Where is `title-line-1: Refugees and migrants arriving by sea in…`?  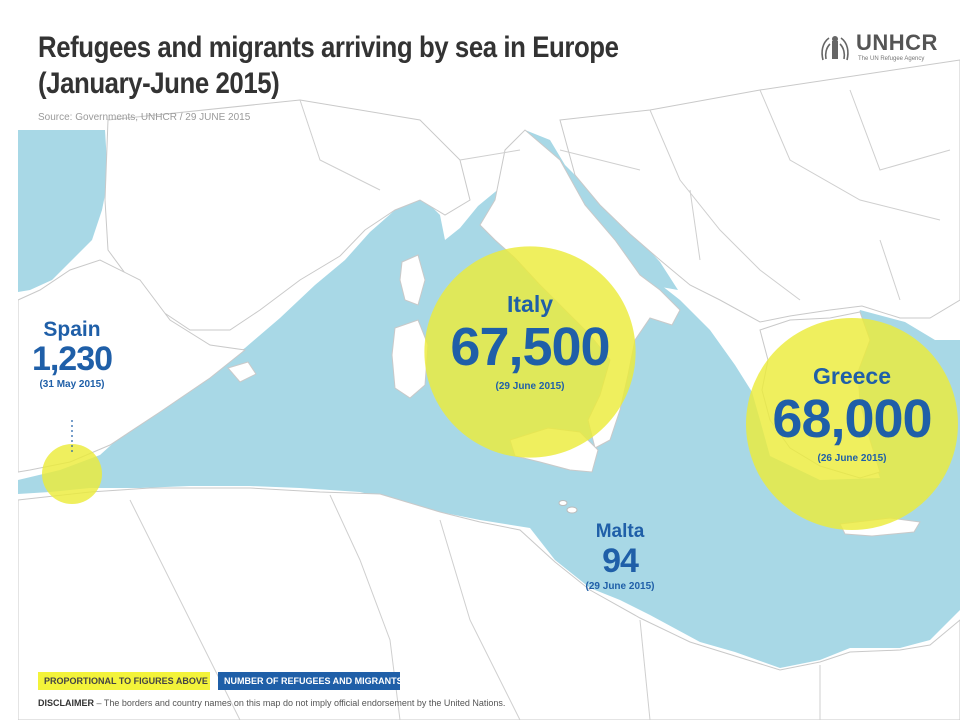 title-line-1: Refugees and migrants arriving by sea in… is located at coordinates (328, 47).